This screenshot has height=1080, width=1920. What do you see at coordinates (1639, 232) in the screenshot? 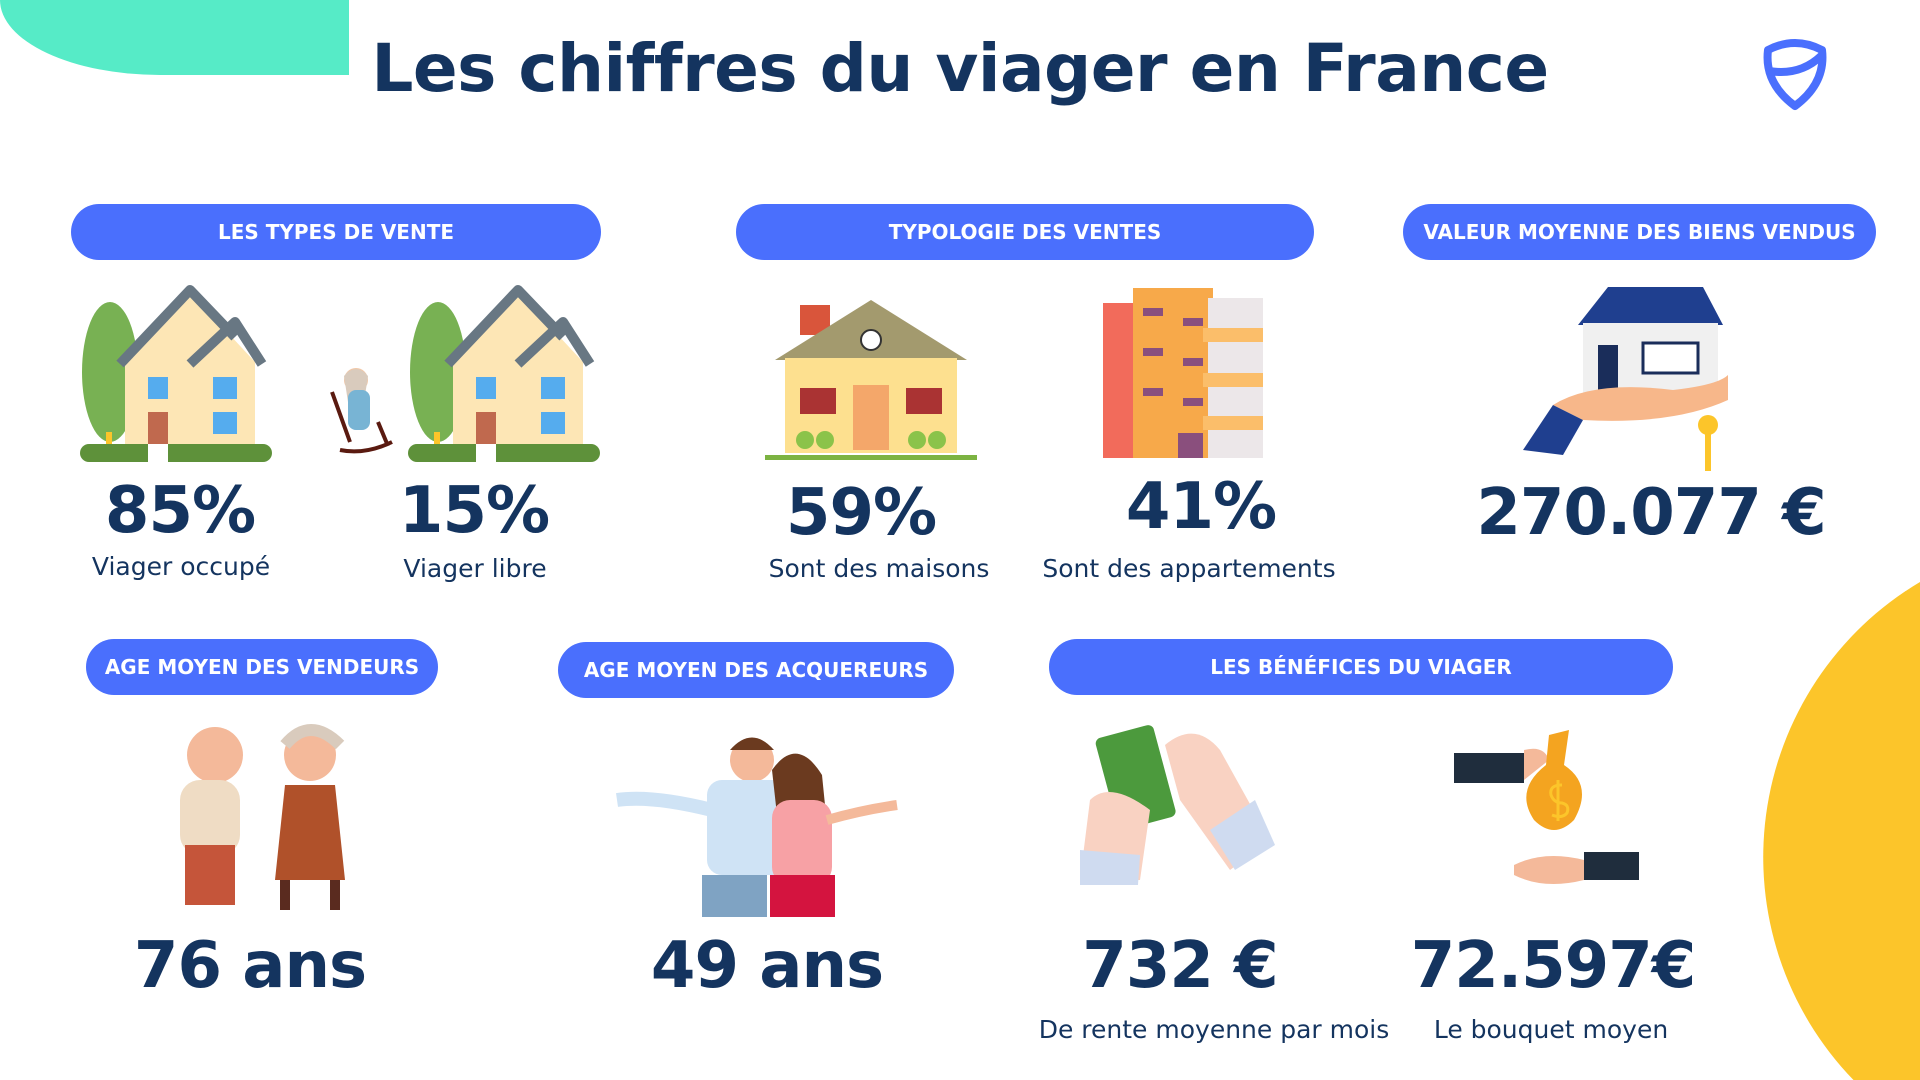
I see `section-label-valeur: VALEUR MOYENNE DES BIENS VENDUS` at bounding box center [1639, 232].